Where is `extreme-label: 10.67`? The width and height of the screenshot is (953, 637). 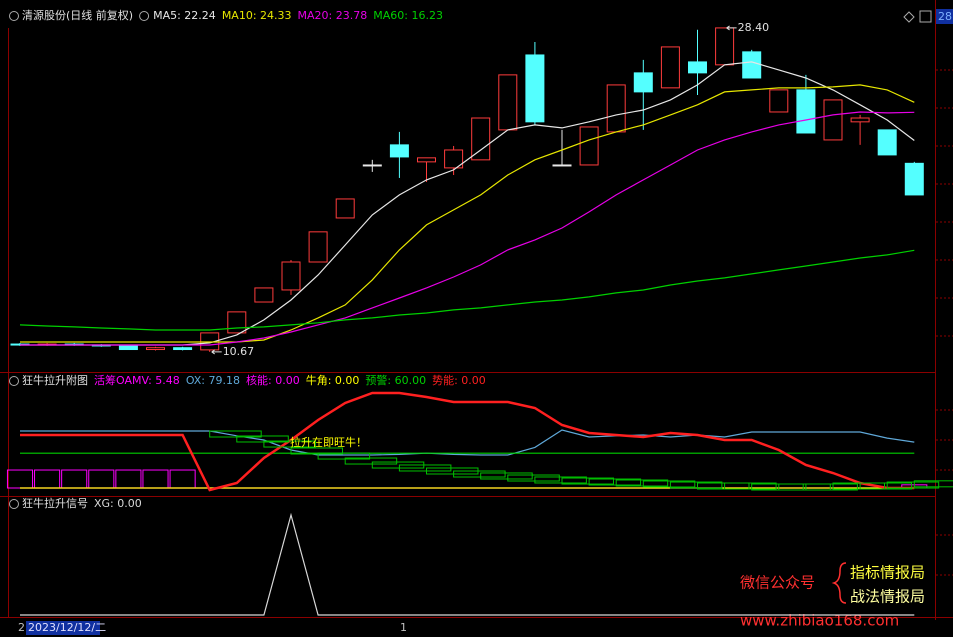 extreme-label: 10.67 is located at coordinates (239, 351).